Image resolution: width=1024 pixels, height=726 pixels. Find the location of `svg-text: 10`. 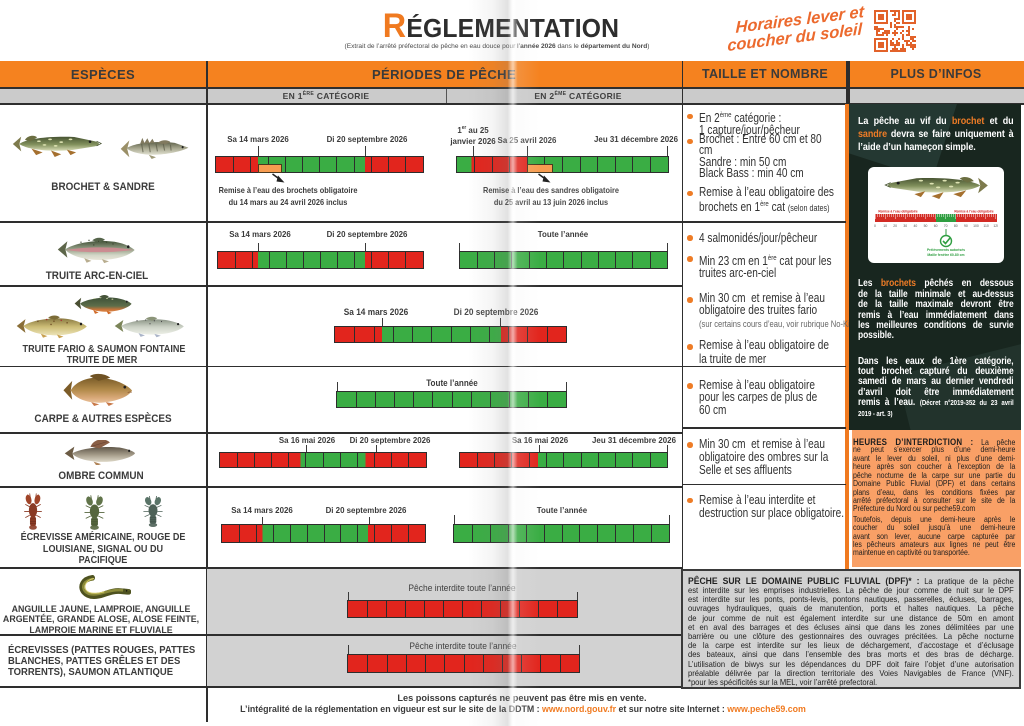

svg-text: 10 is located at coordinates (885, 226).